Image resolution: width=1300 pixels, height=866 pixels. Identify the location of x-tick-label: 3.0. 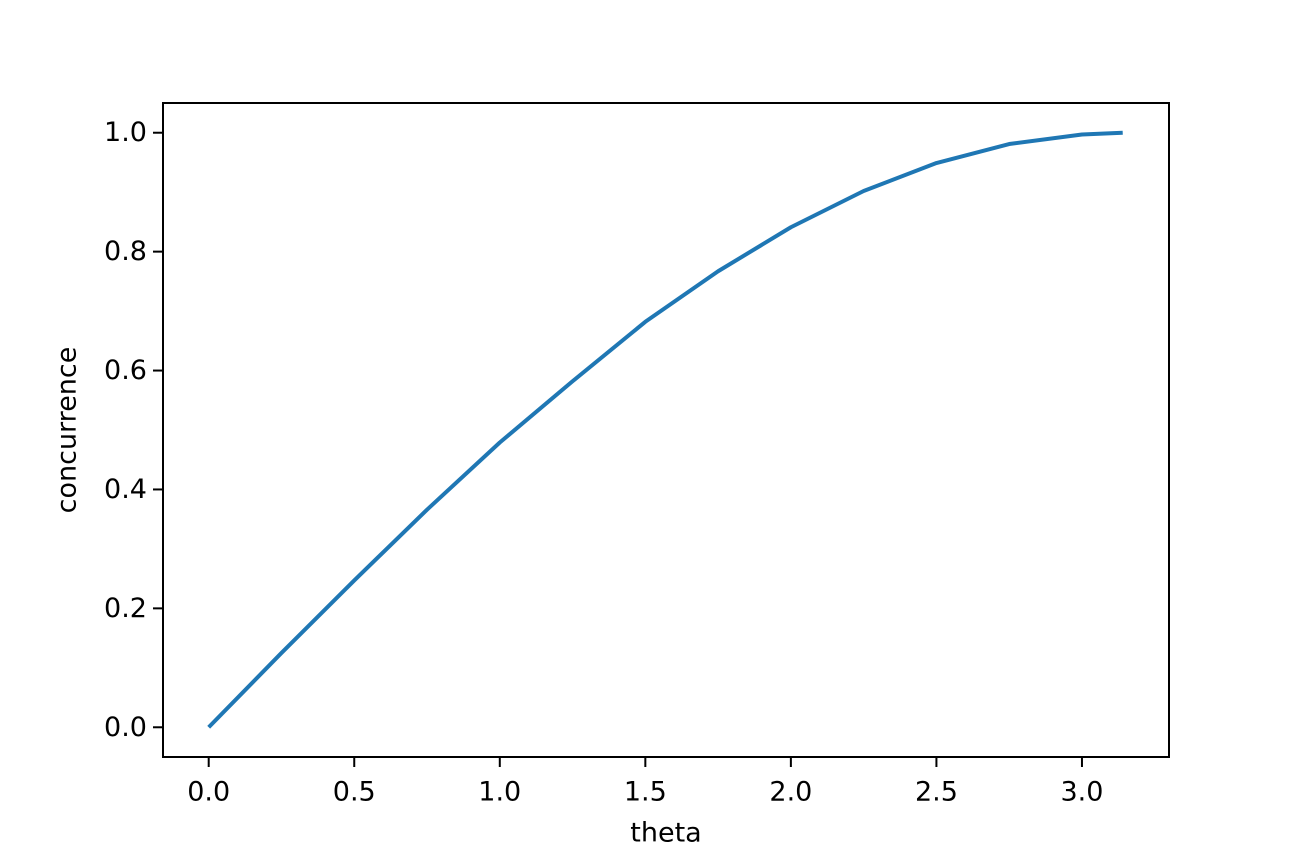
(1081, 792).